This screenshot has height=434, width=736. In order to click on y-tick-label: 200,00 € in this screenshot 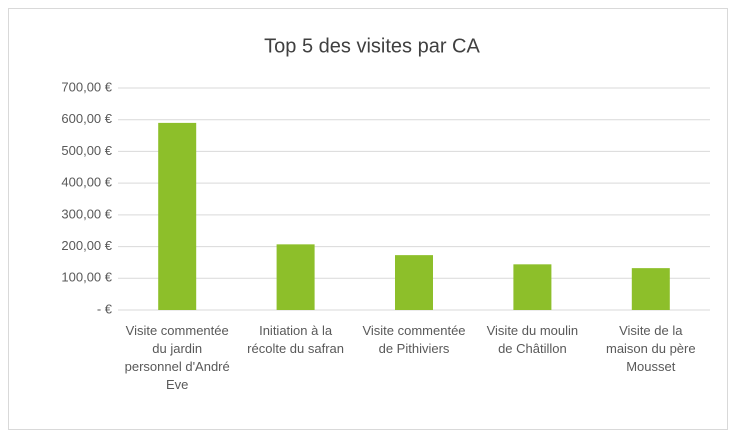, I will do `click(86, 245)`.